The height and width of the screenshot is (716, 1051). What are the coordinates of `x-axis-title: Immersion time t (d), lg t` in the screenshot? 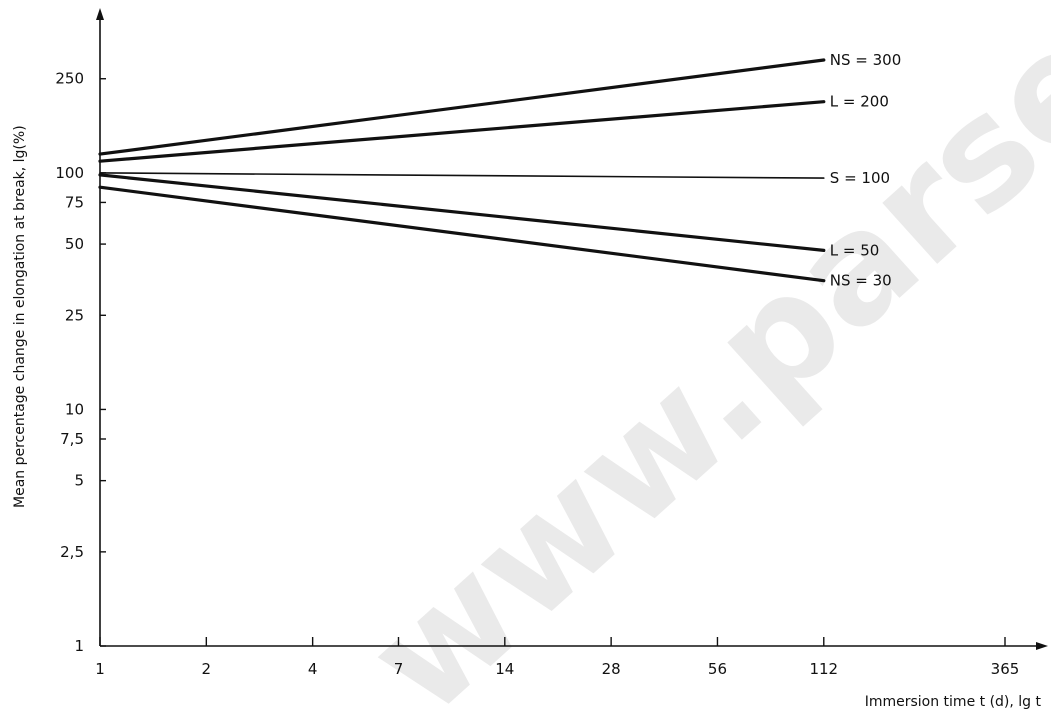 It's located at (953, 702).